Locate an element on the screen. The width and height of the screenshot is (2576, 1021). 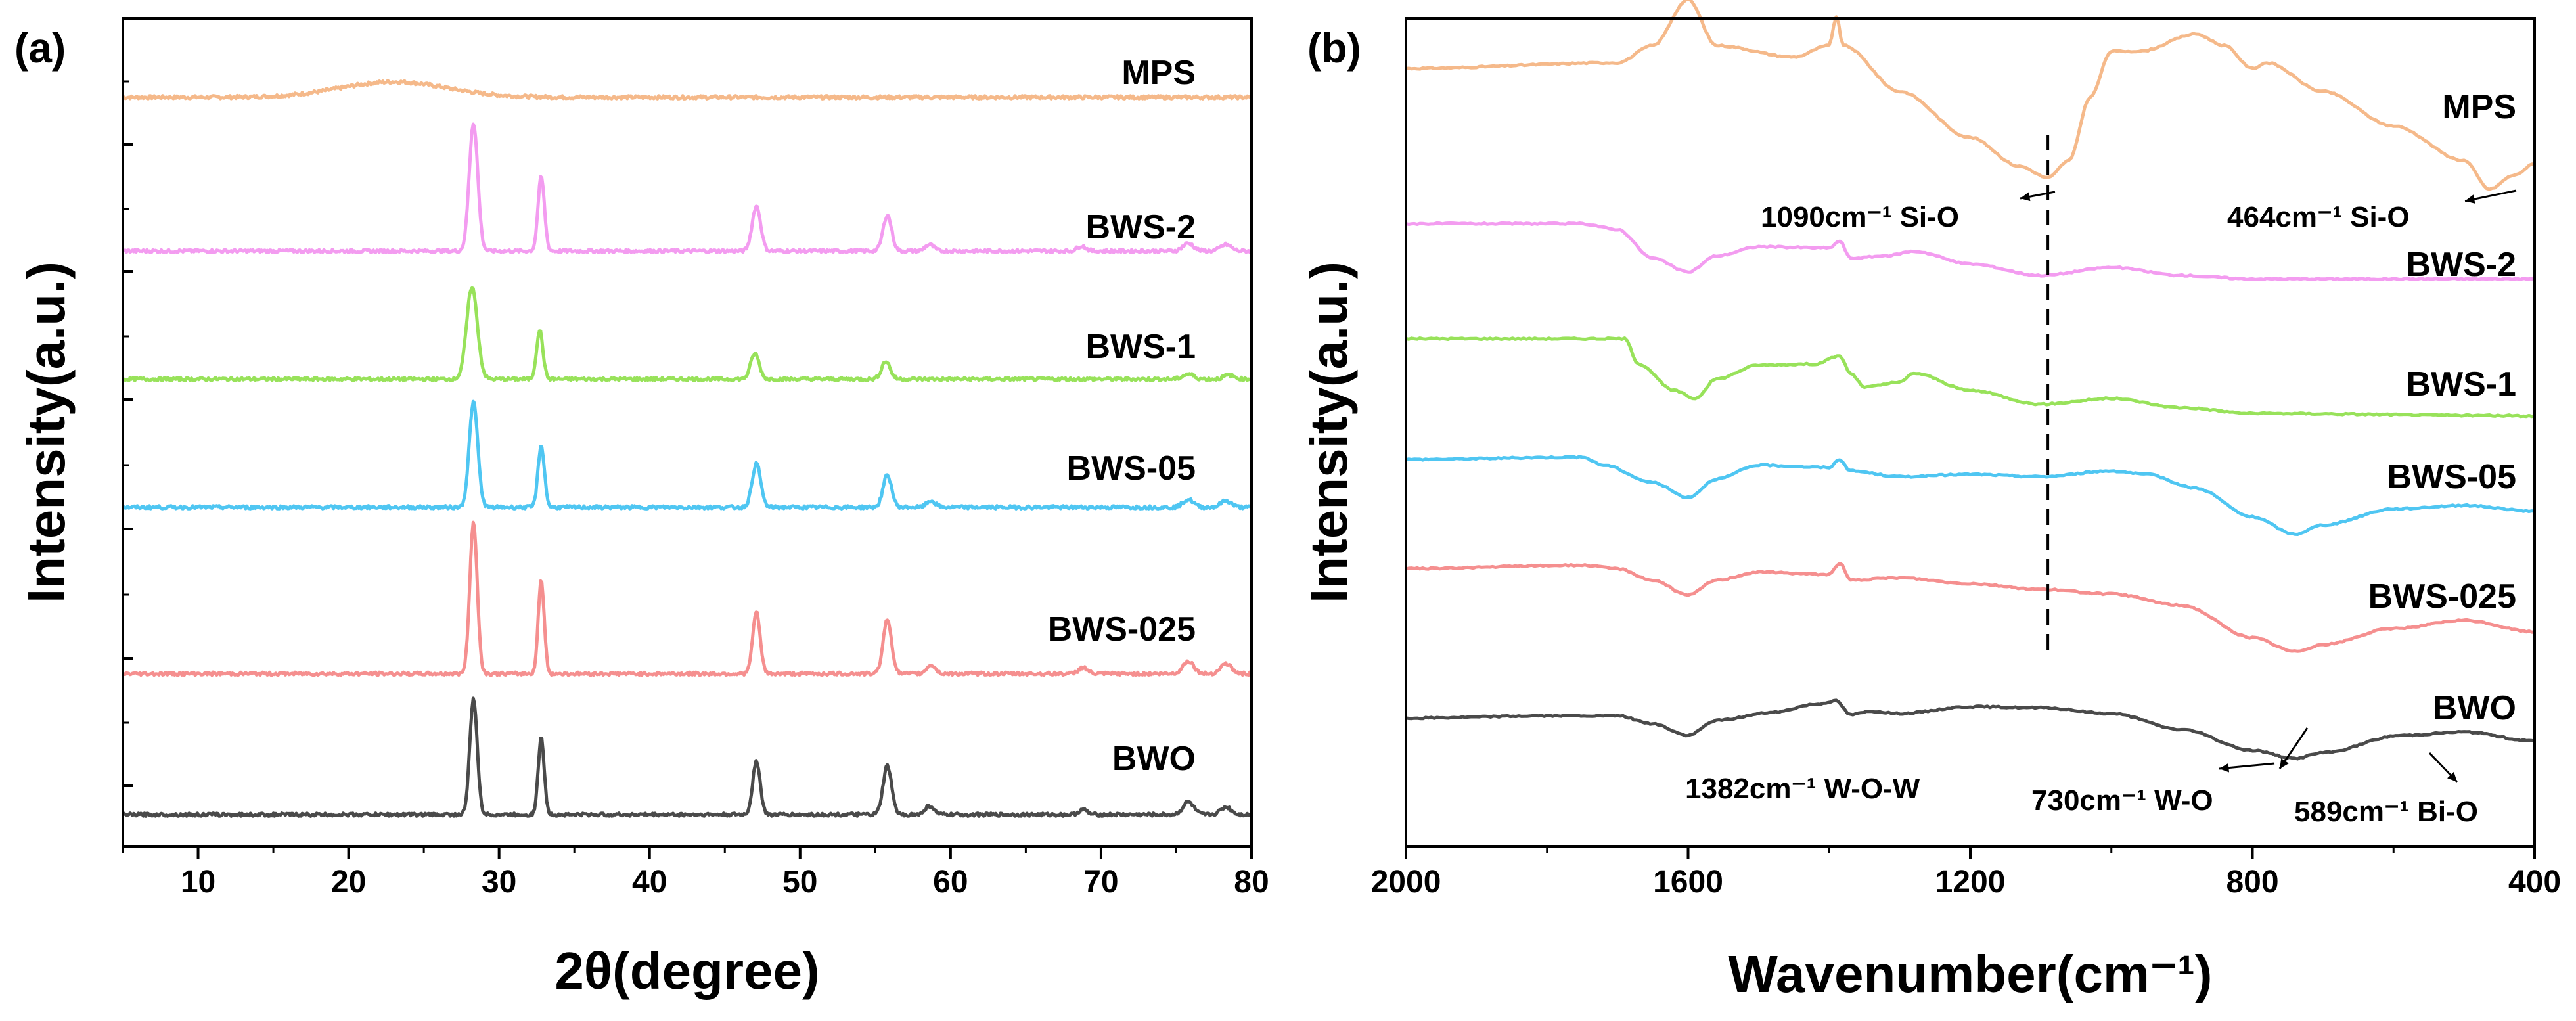
ftir-x-tick-label: 1600 is located at coordinates (1688, 882).